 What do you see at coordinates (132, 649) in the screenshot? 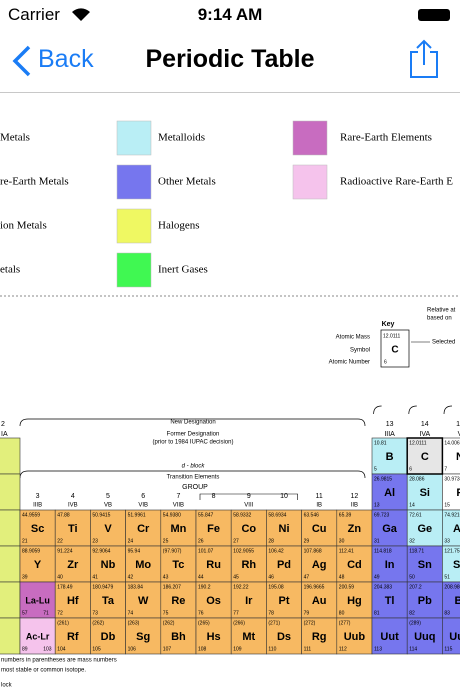
I see `atomic-number: 106` at bounding box center [132, 649].